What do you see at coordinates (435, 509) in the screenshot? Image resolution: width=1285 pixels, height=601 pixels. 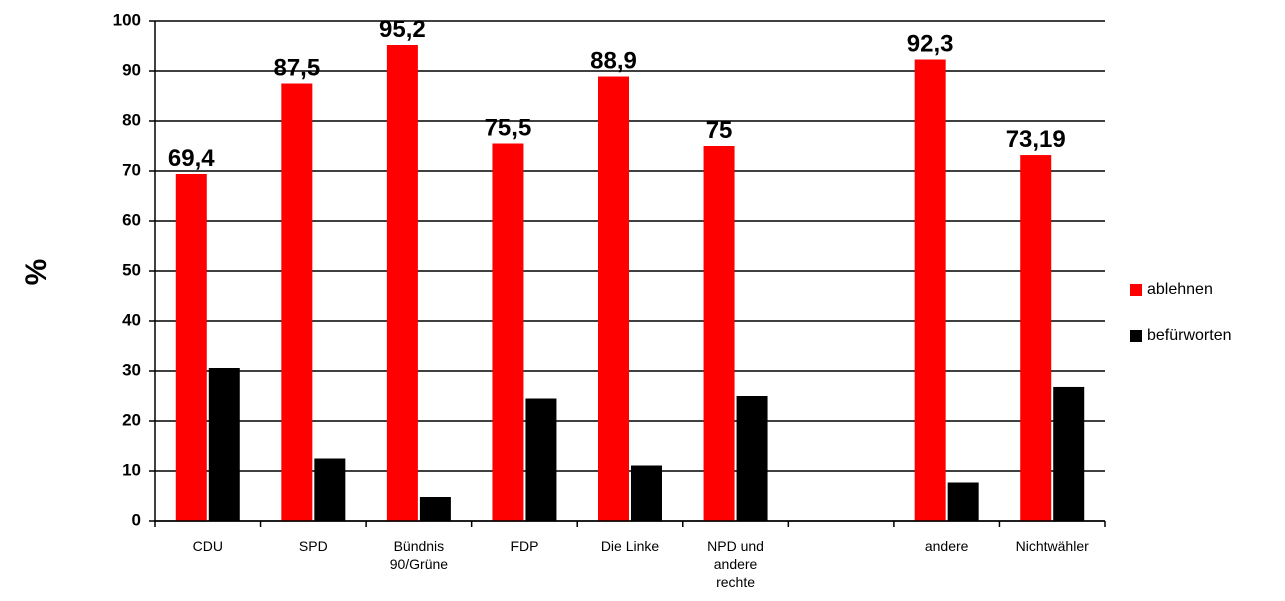 I see `bar-befürworten-2` at bounding box center [435, 509].